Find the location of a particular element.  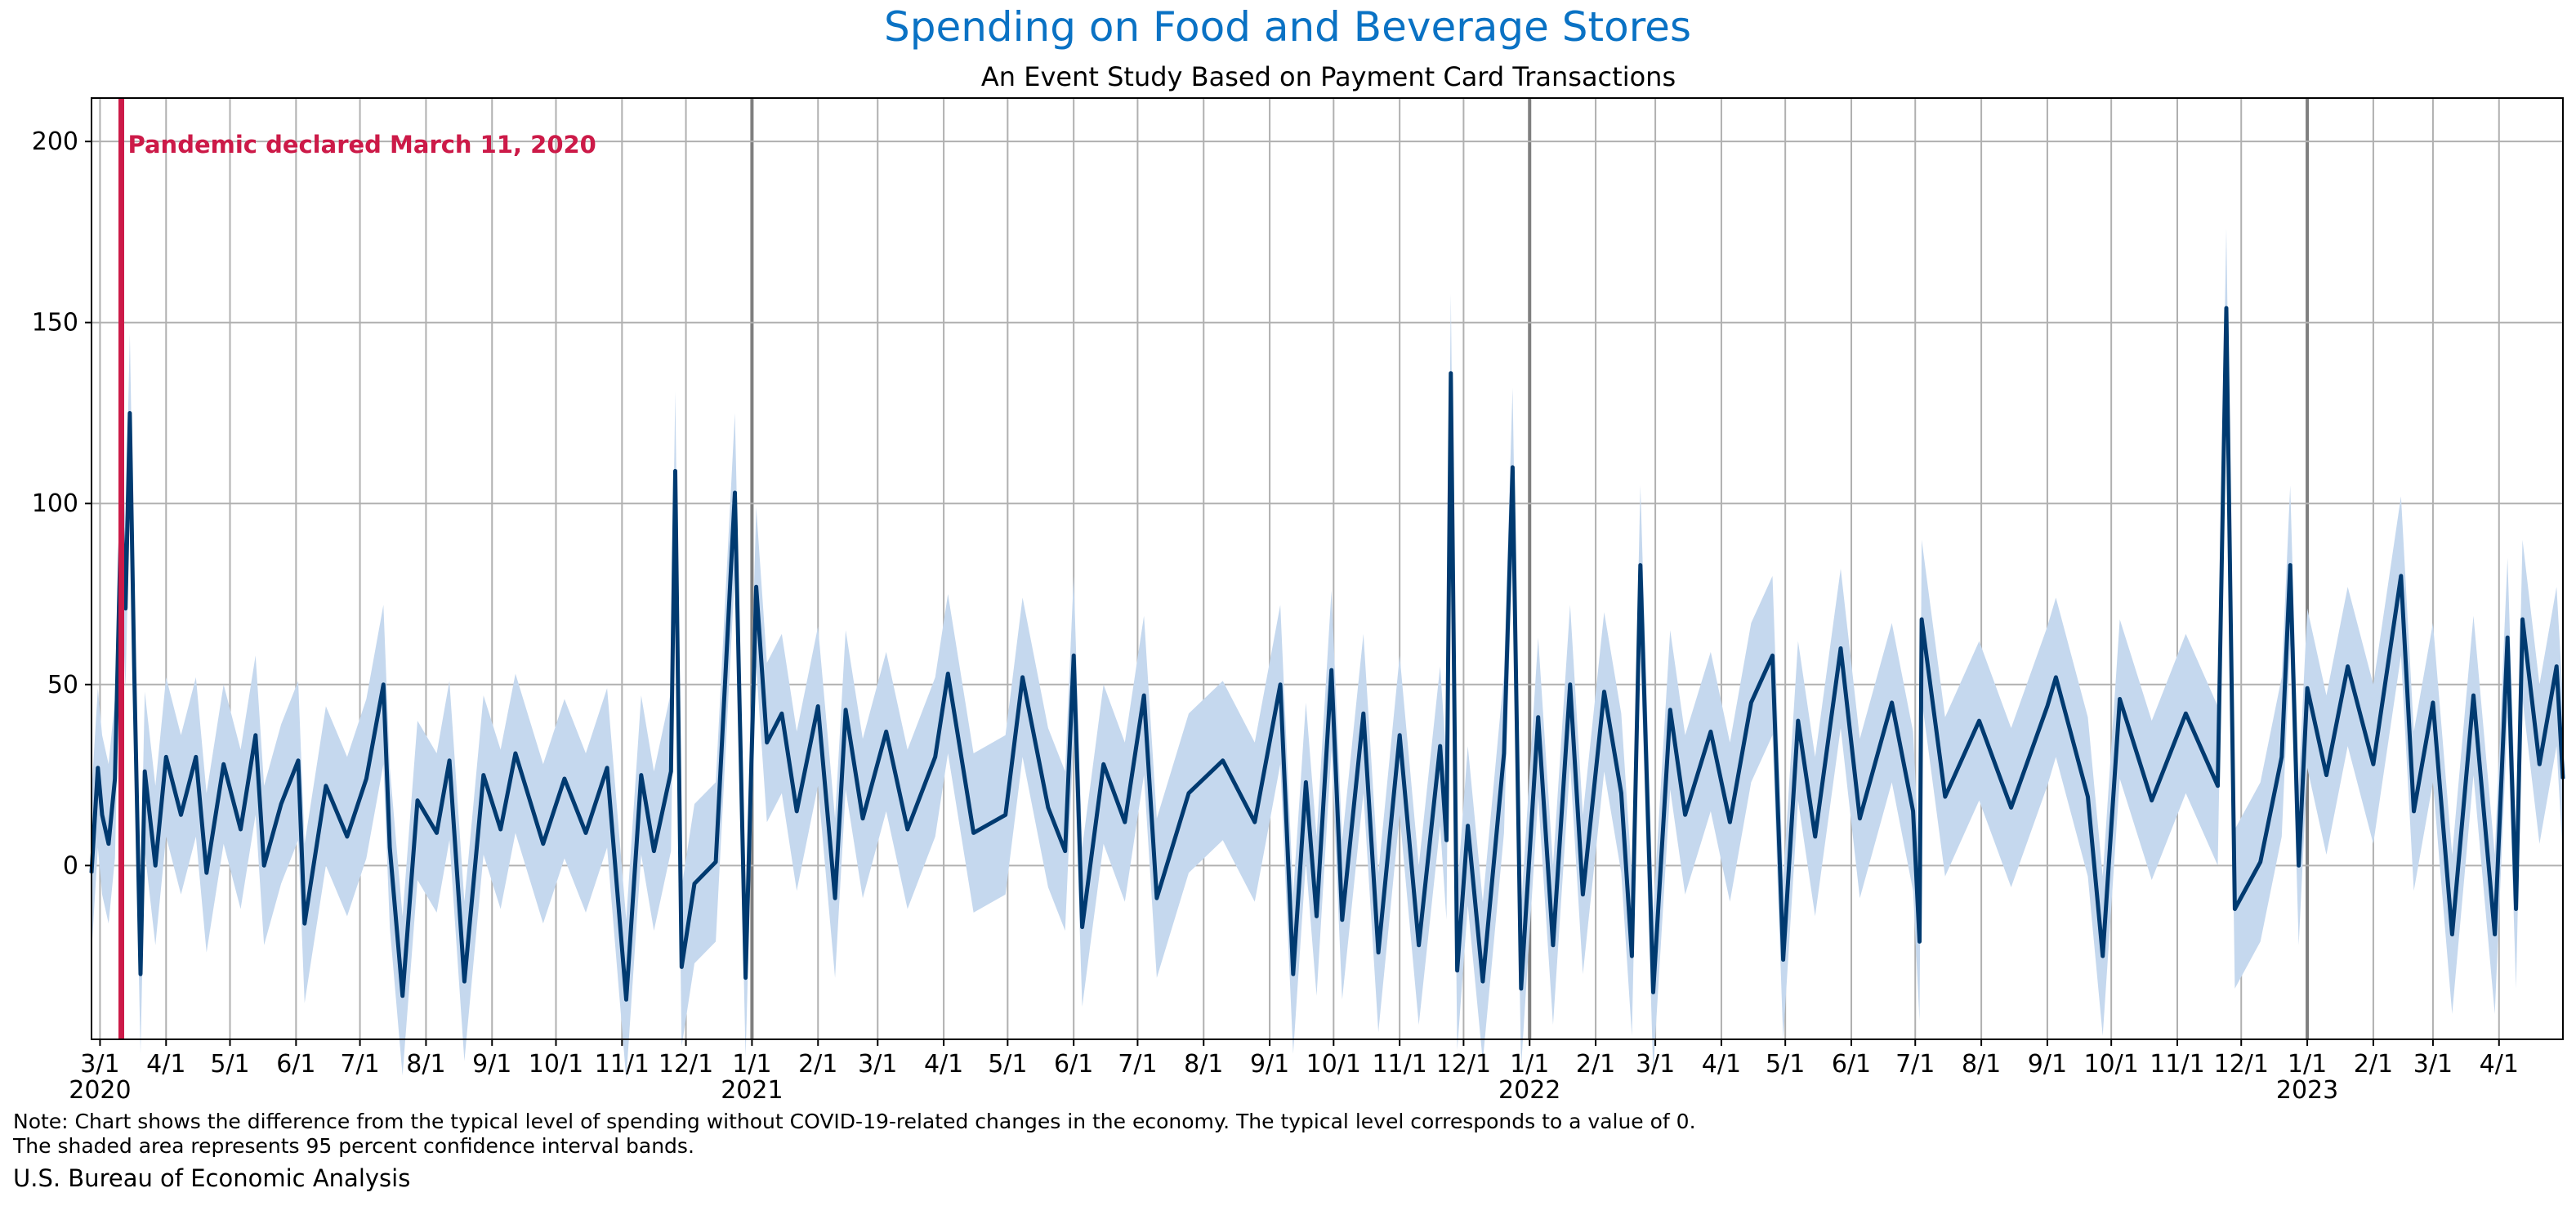

x-tick-label: 9/1 is located at coordinates (492, 1064).